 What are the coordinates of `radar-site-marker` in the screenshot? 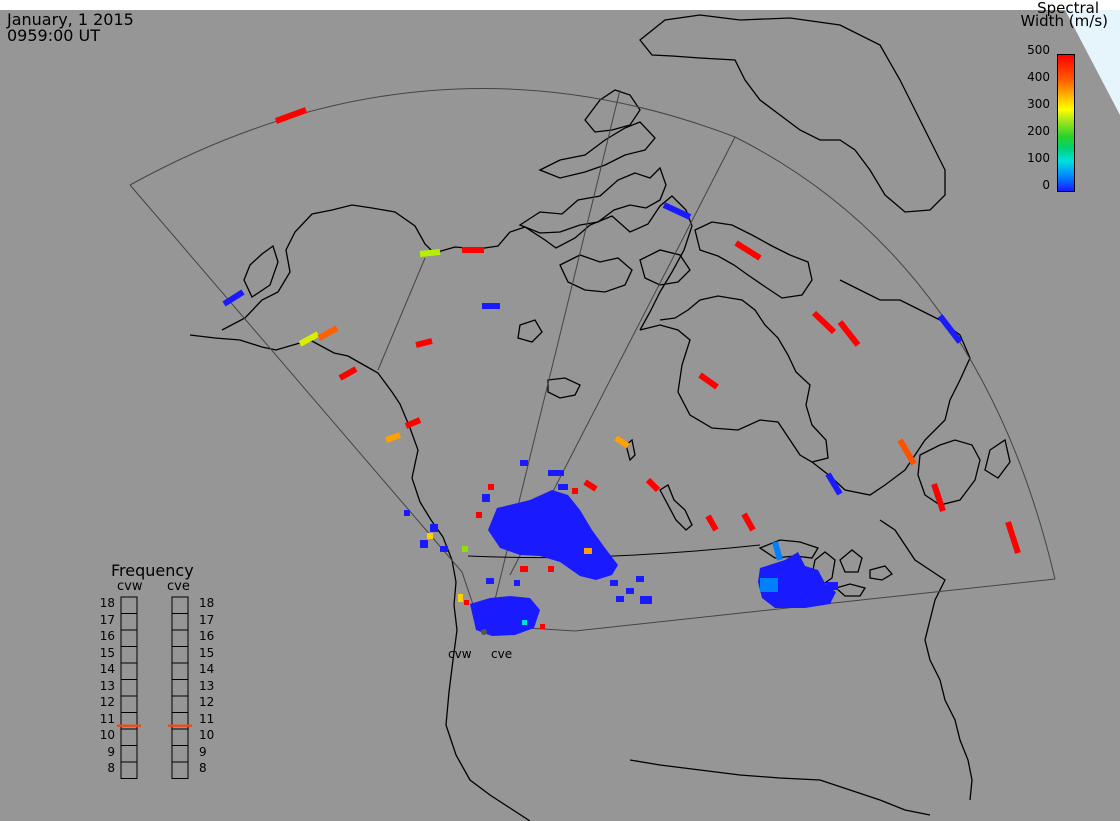 It's located at (484, 632).